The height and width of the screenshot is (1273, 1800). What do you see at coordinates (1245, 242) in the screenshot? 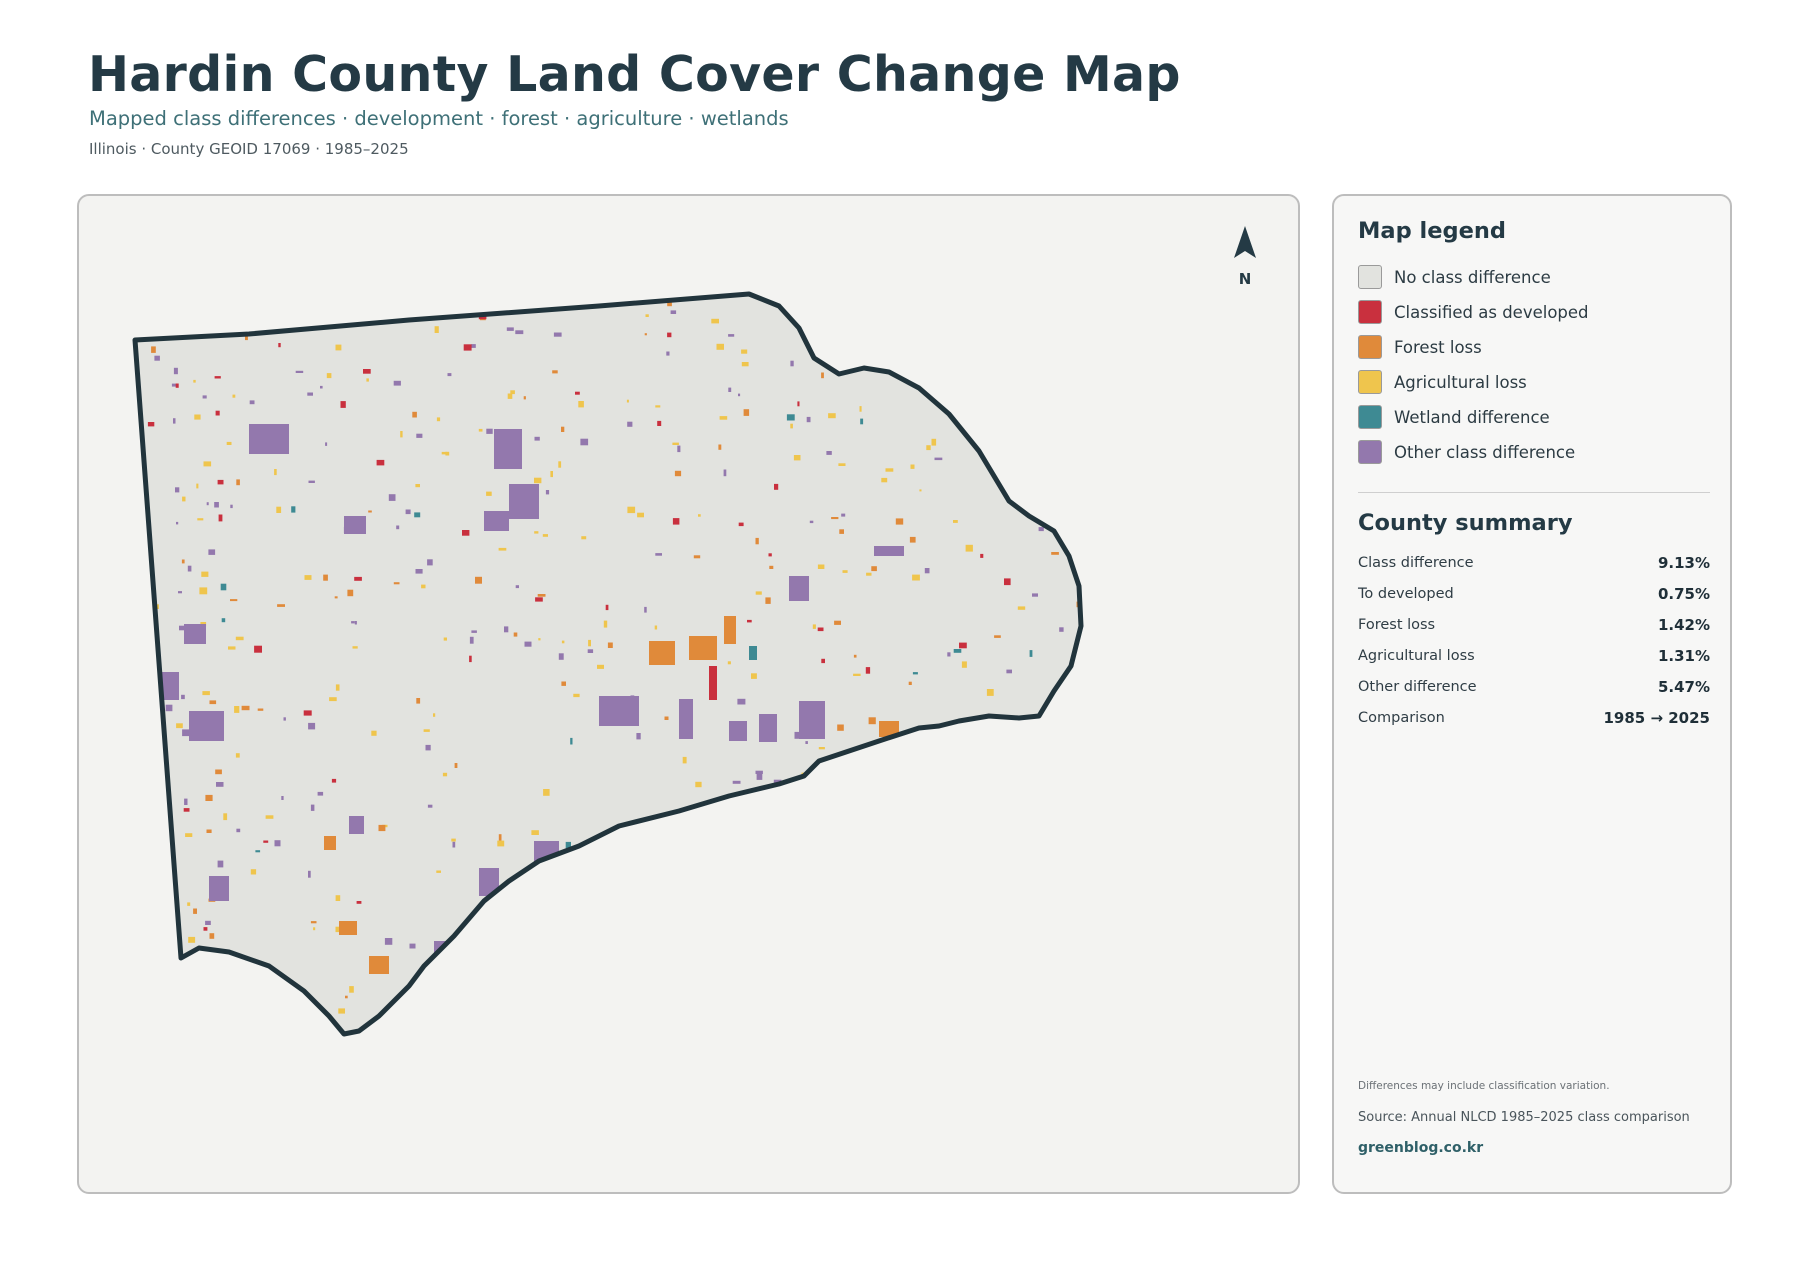
I see `north-arrow-icon` at bounding box center [1245, 242].